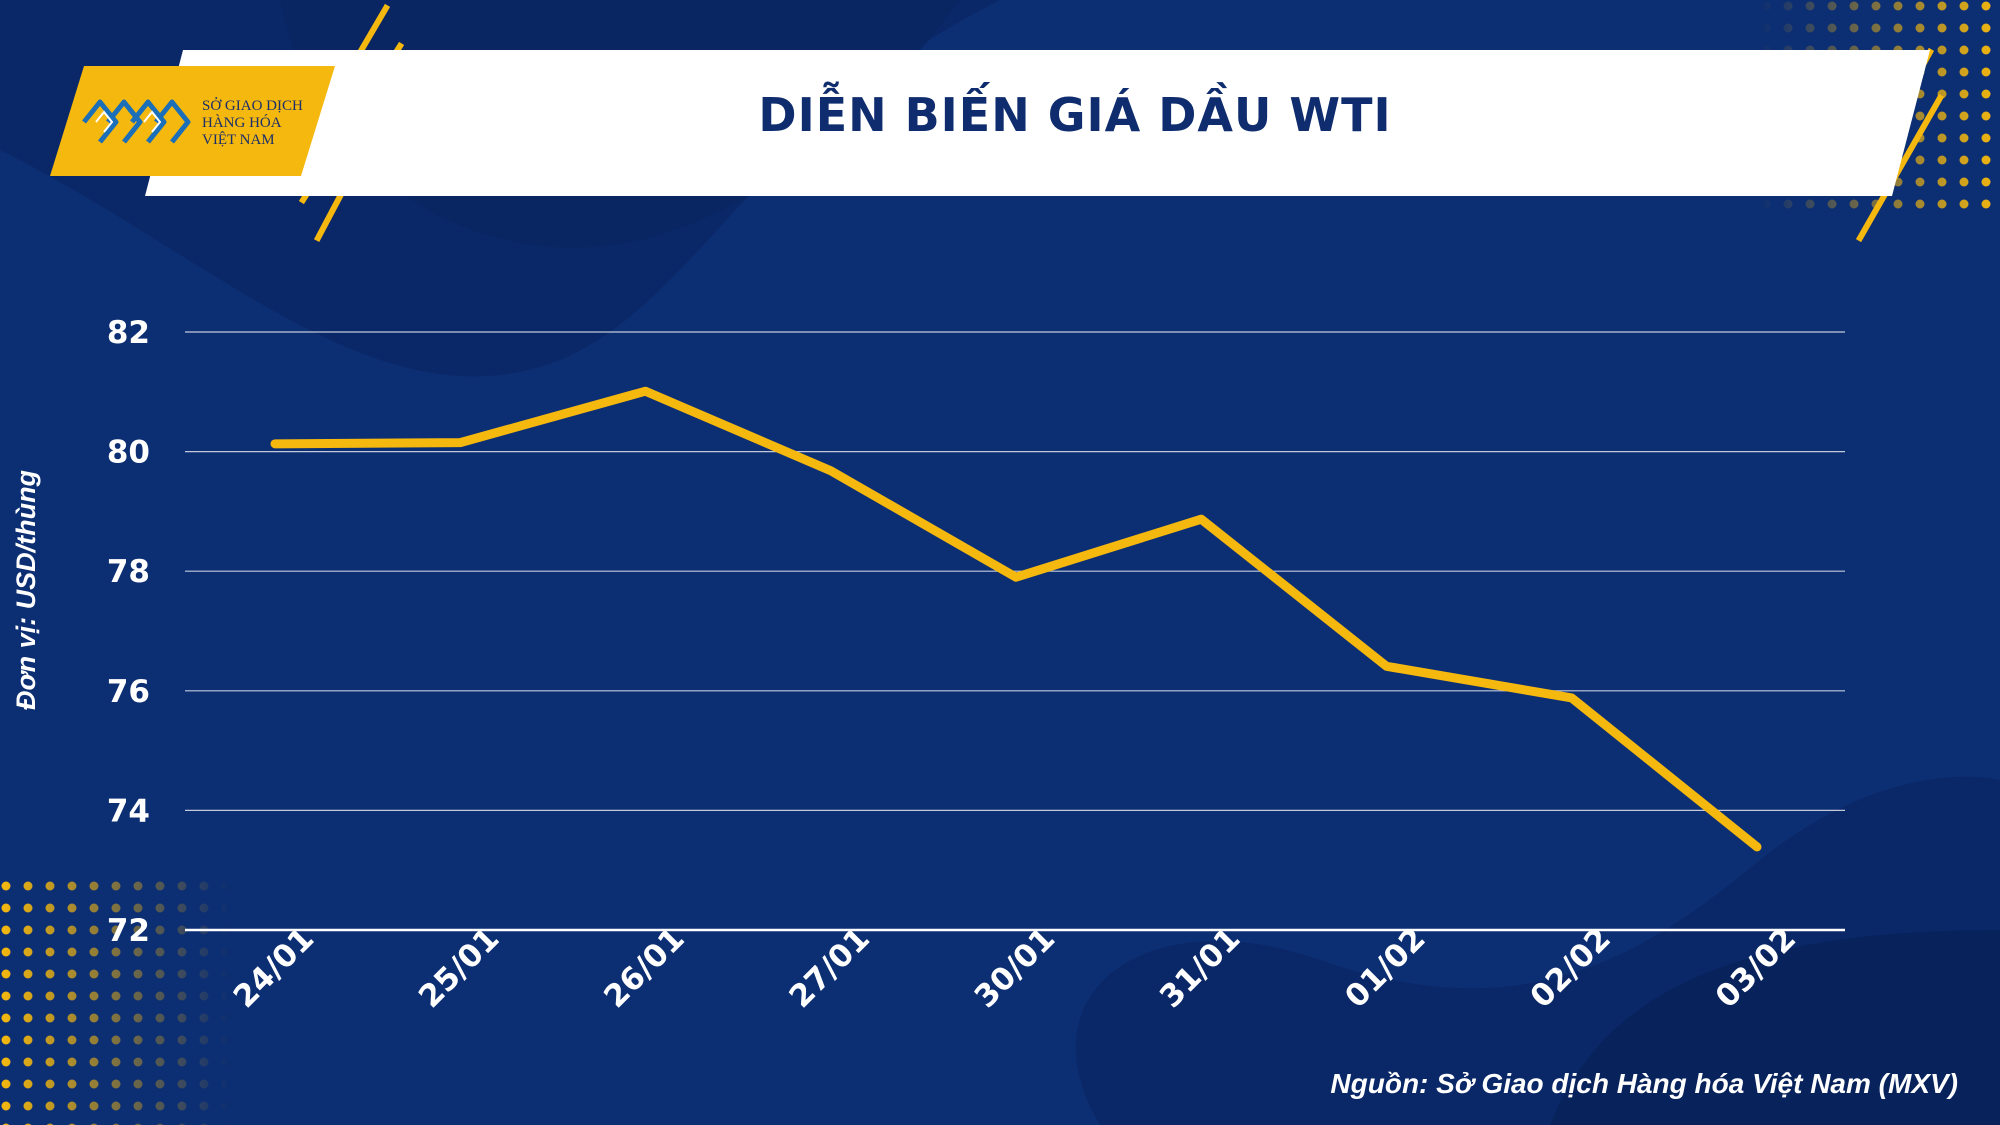 This screenshot has width=2000, height=1125. What do you see at coordinates (1075, 115) in the screenshot?
I see `chart-title: DIỄN BIẾN GIÁ DẦU WTI` at bounding box center [1075, 115].